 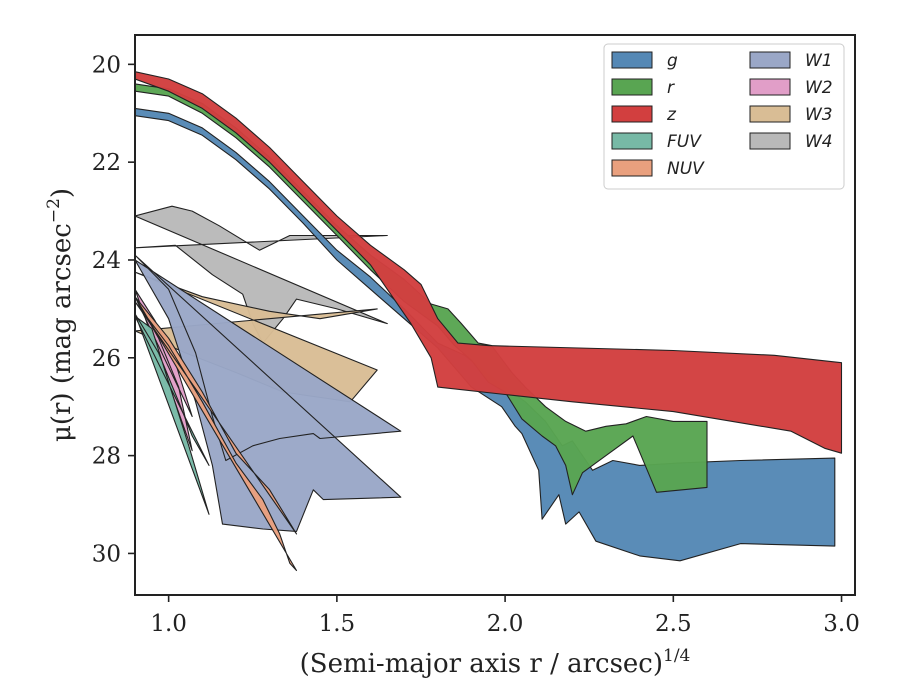 I want to click on legend: grz FUV NUV W1 W2 W3 W4, so click(x=724, y=116).